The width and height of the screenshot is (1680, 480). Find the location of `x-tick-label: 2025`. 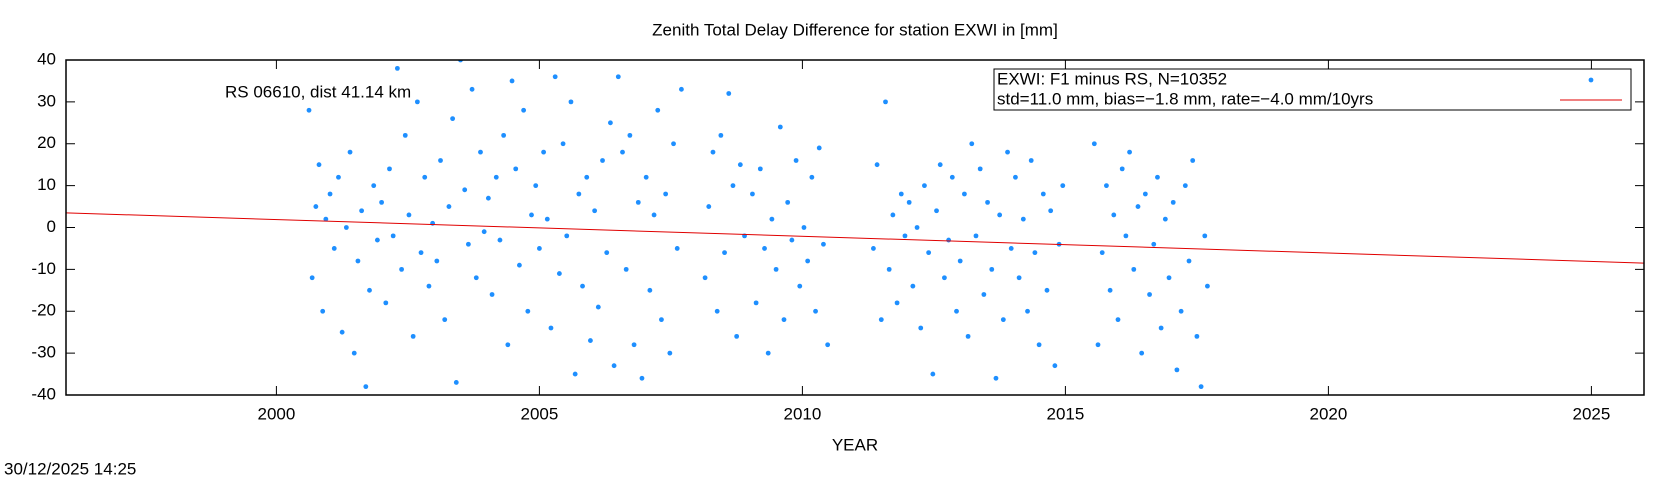

x-tick-label: 2025 is located at coordinates (1591, 413).